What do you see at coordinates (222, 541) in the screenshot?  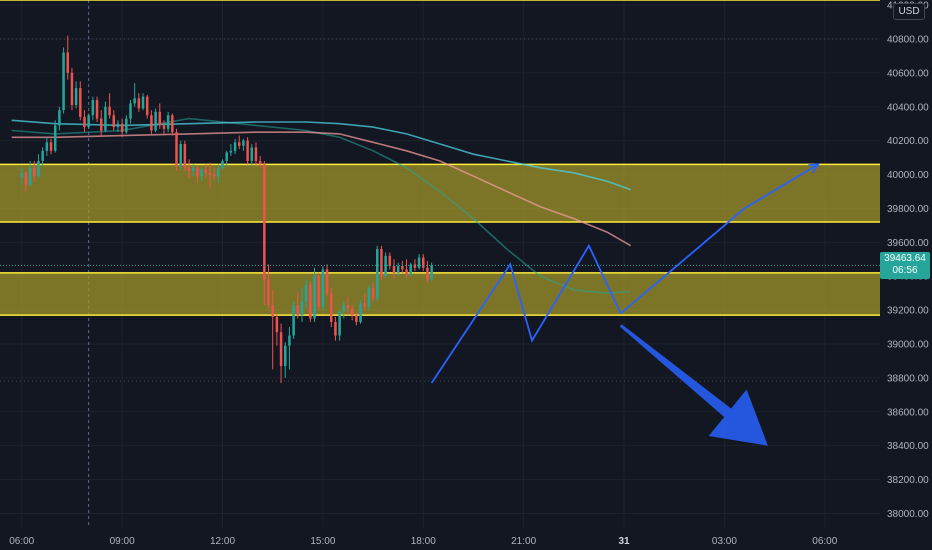 I see `x-tick-label: 12:00` at bounding box center [222, 541].